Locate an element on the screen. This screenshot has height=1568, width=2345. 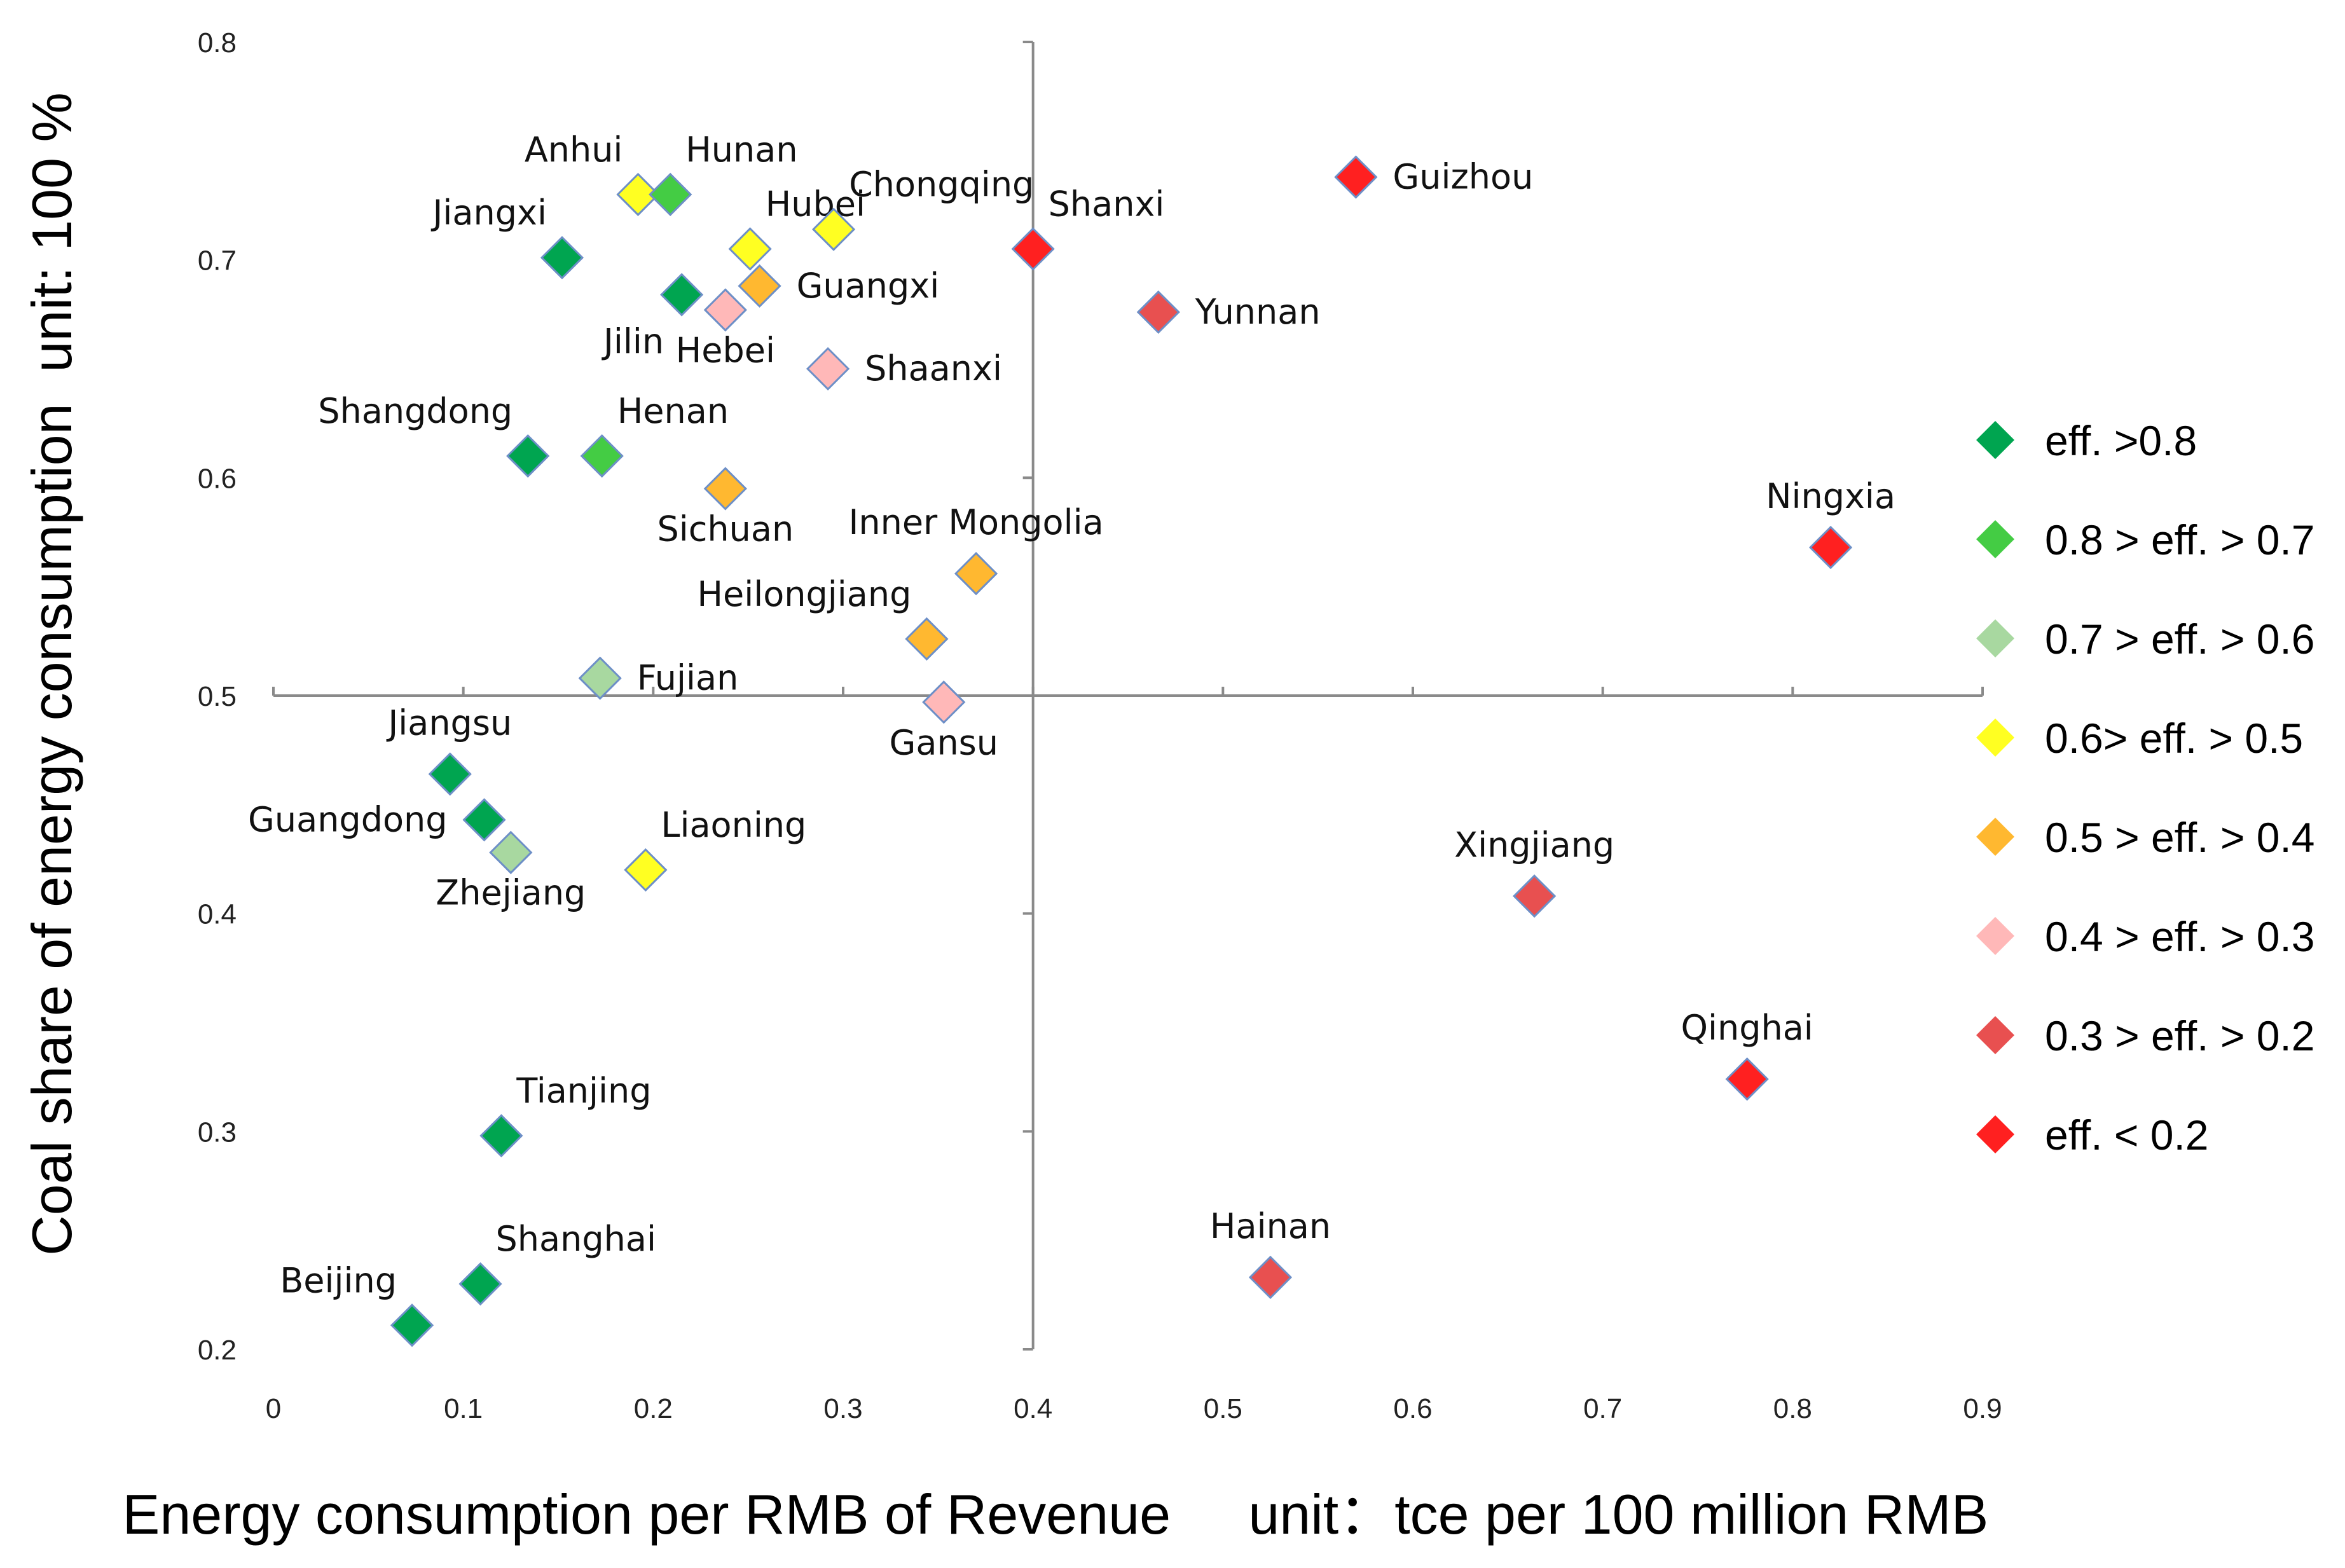
point-label: Shangdong is located at coordinates (415, 411).